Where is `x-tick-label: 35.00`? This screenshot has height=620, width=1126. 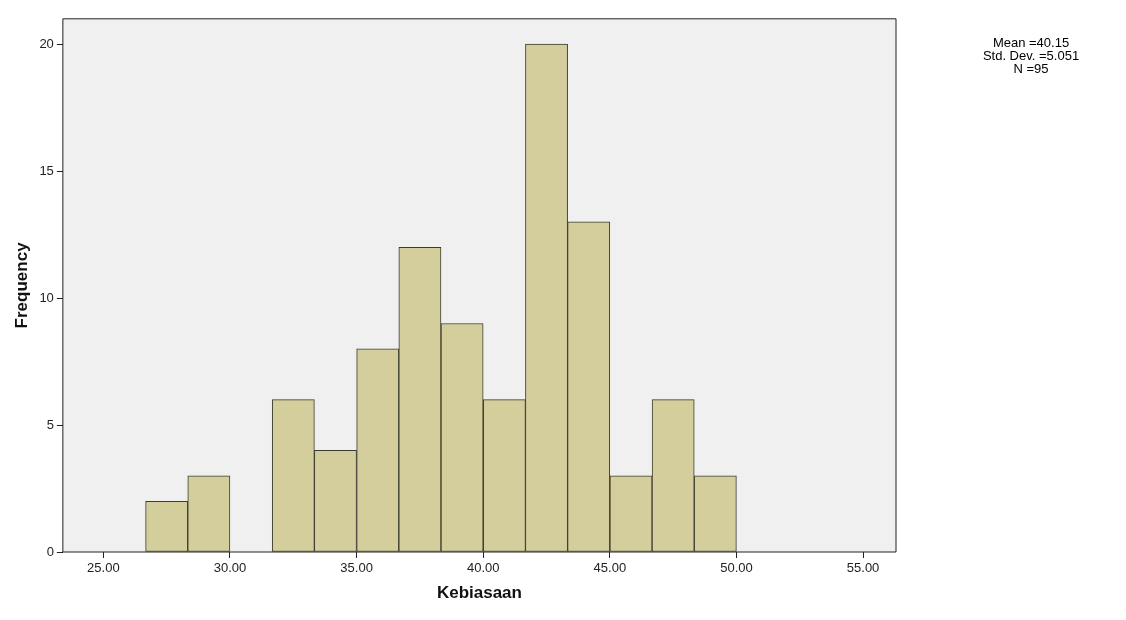
x-tick-label: 35.00 is located at coordinates (356, 568).